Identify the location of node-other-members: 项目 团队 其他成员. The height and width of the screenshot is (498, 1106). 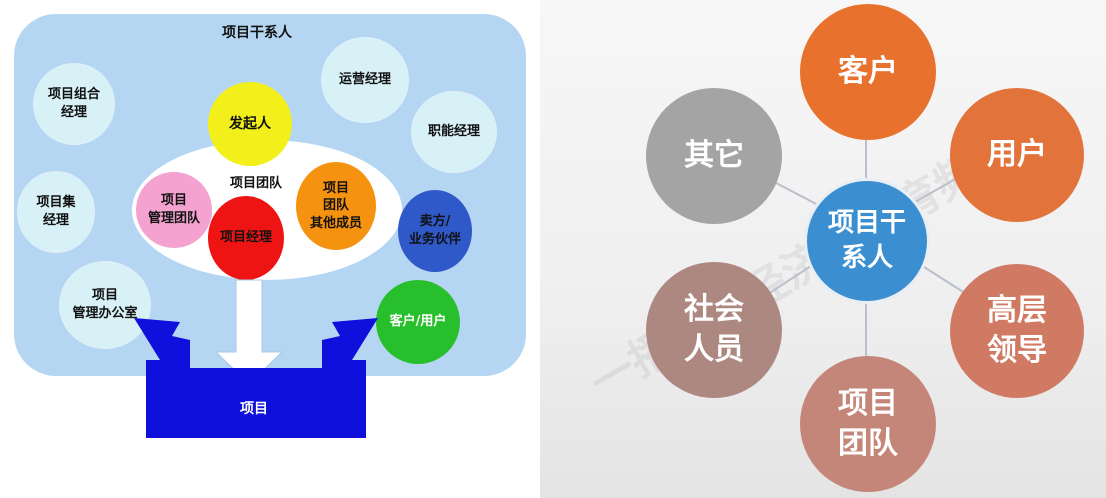
(336, 206).